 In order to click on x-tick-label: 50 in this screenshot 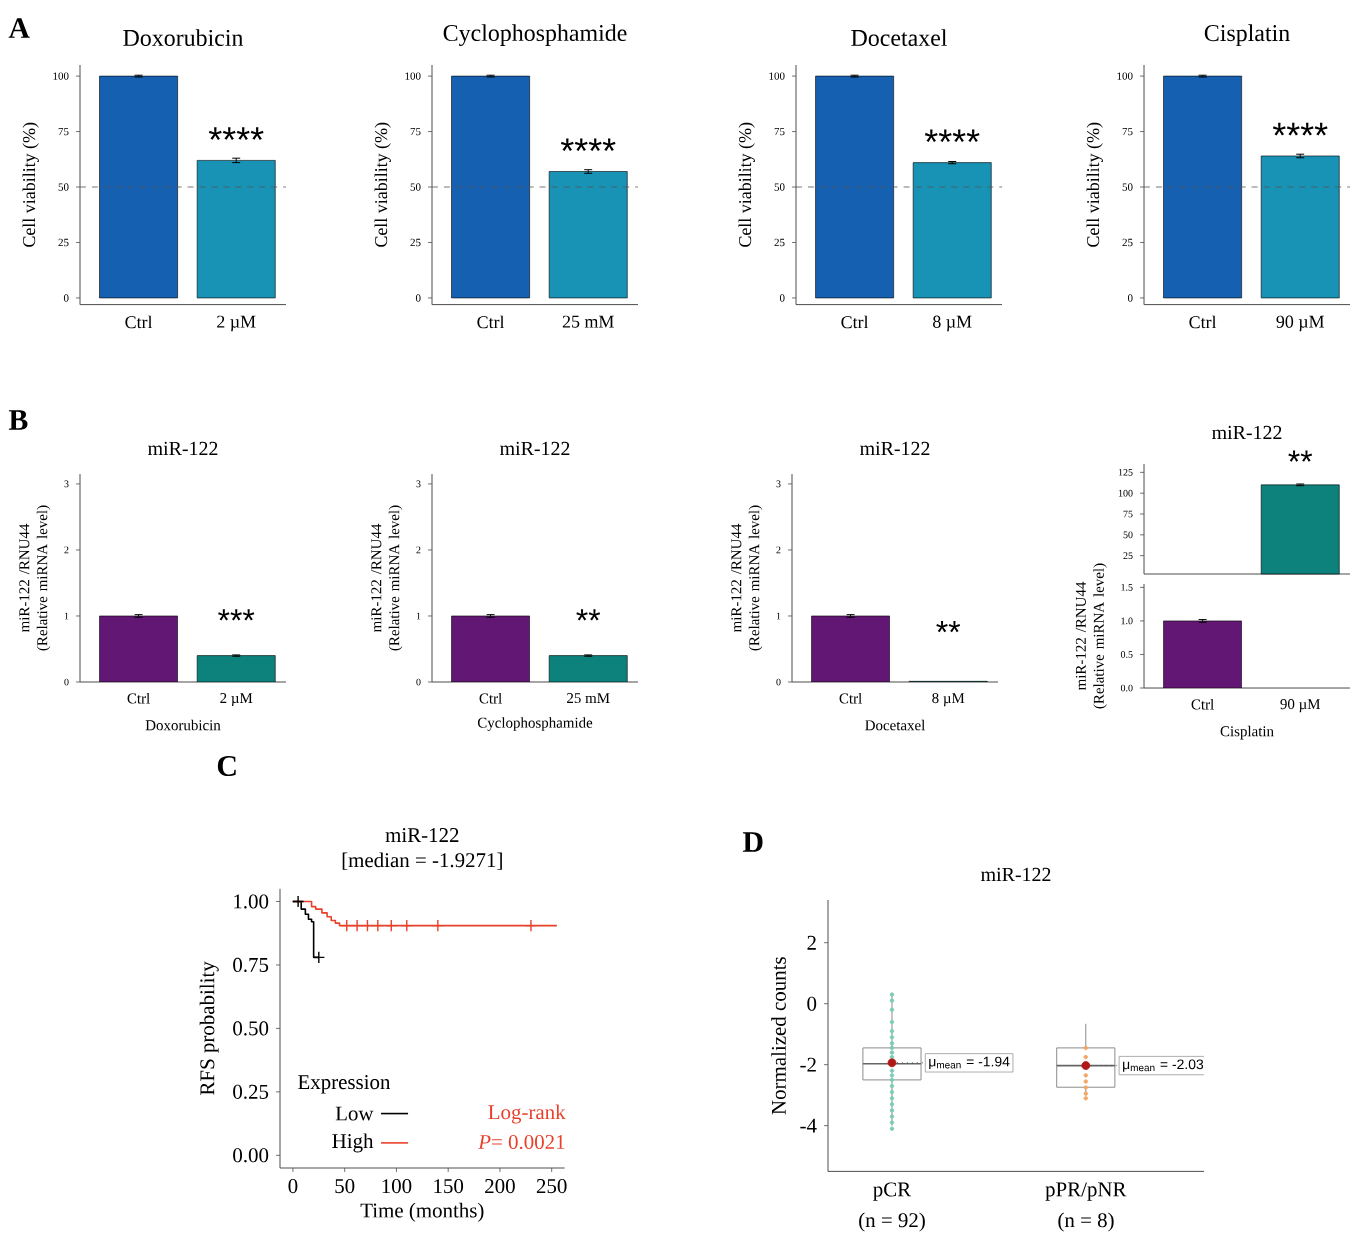, I will do `click(345, 1186)`.